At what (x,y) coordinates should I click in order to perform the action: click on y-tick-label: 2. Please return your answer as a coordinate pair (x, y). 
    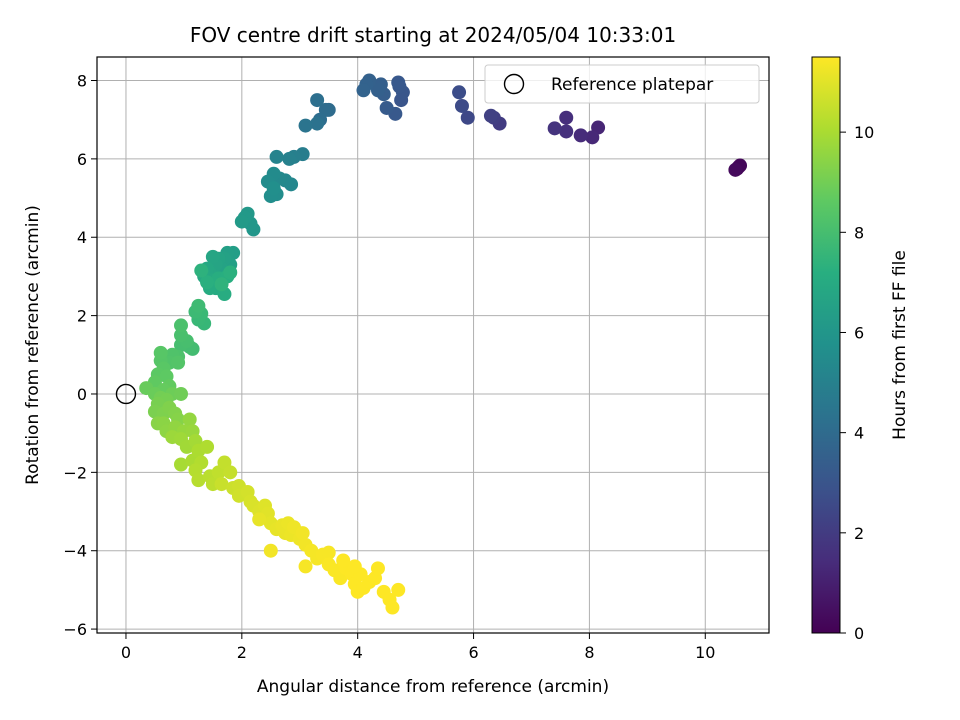
    Looking at the image, I should click on (82, 316).